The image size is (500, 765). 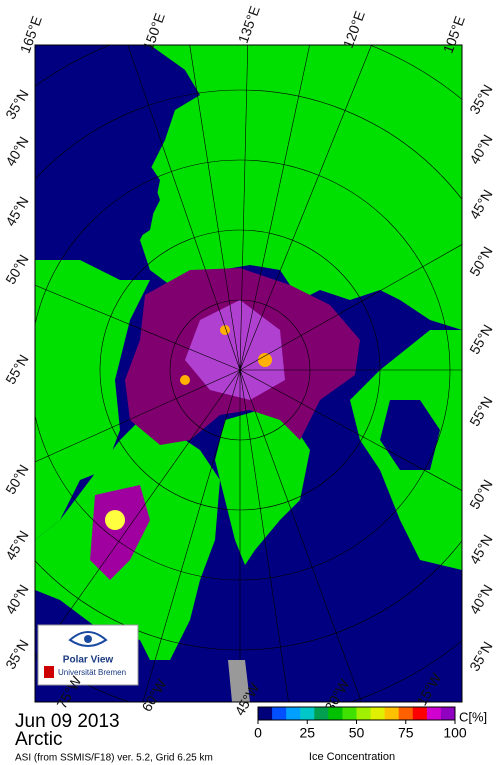 What do you see at coordinates (39, 739) in the screenshot?
I see `region: Arctic` at bounding box center [39, 739].